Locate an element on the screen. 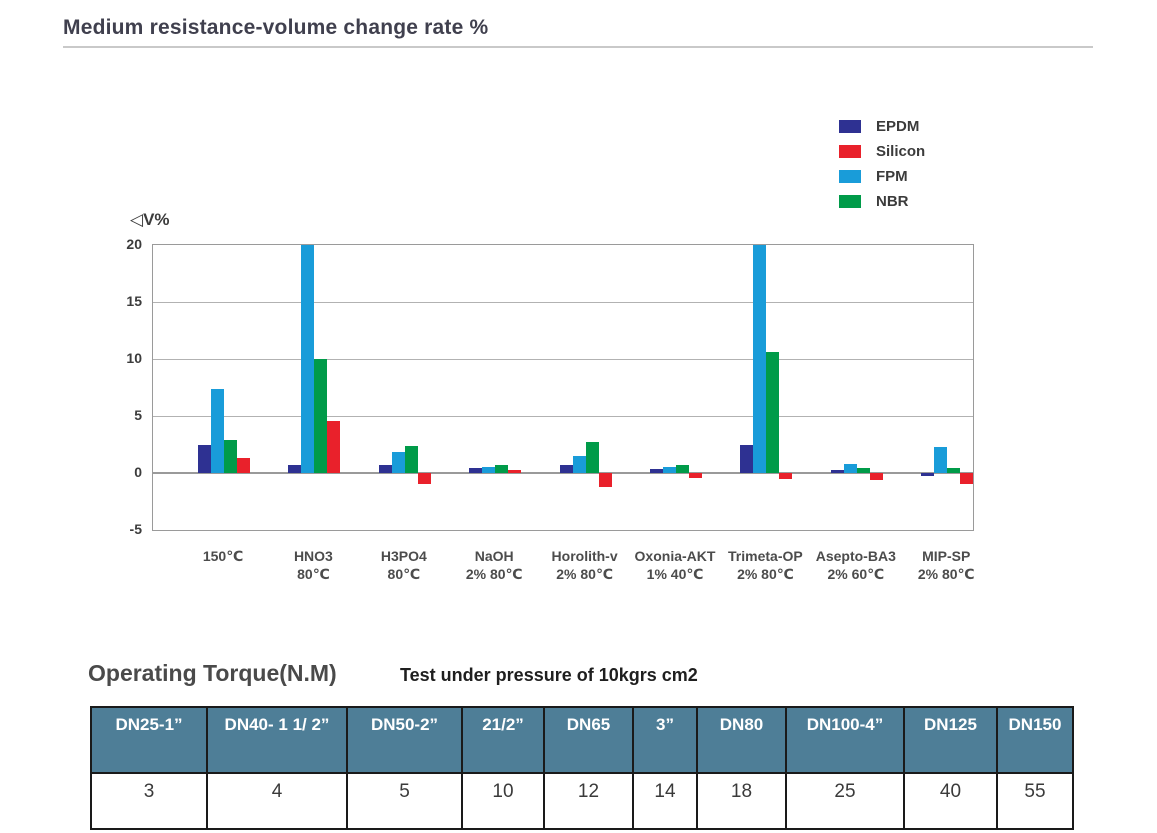 The image size is (1157, 833). torque-value-cell: 14 is located at coordinates (665, 801).